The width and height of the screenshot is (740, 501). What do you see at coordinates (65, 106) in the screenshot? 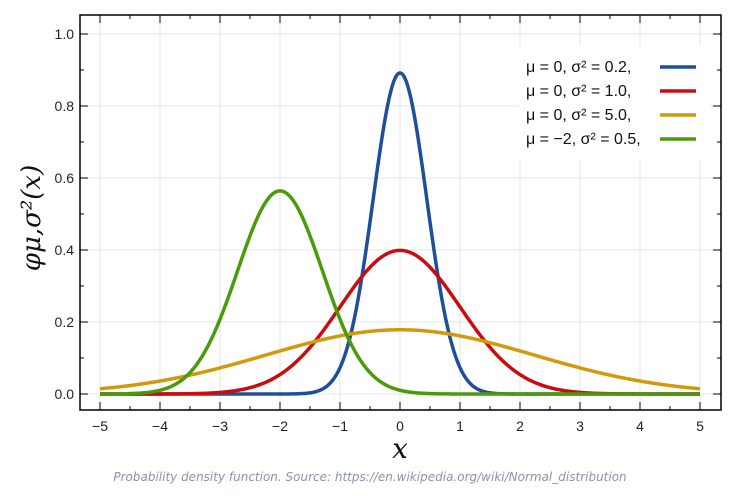
I see `y-tick-label: 0.8` at bounding box center [65, 106].